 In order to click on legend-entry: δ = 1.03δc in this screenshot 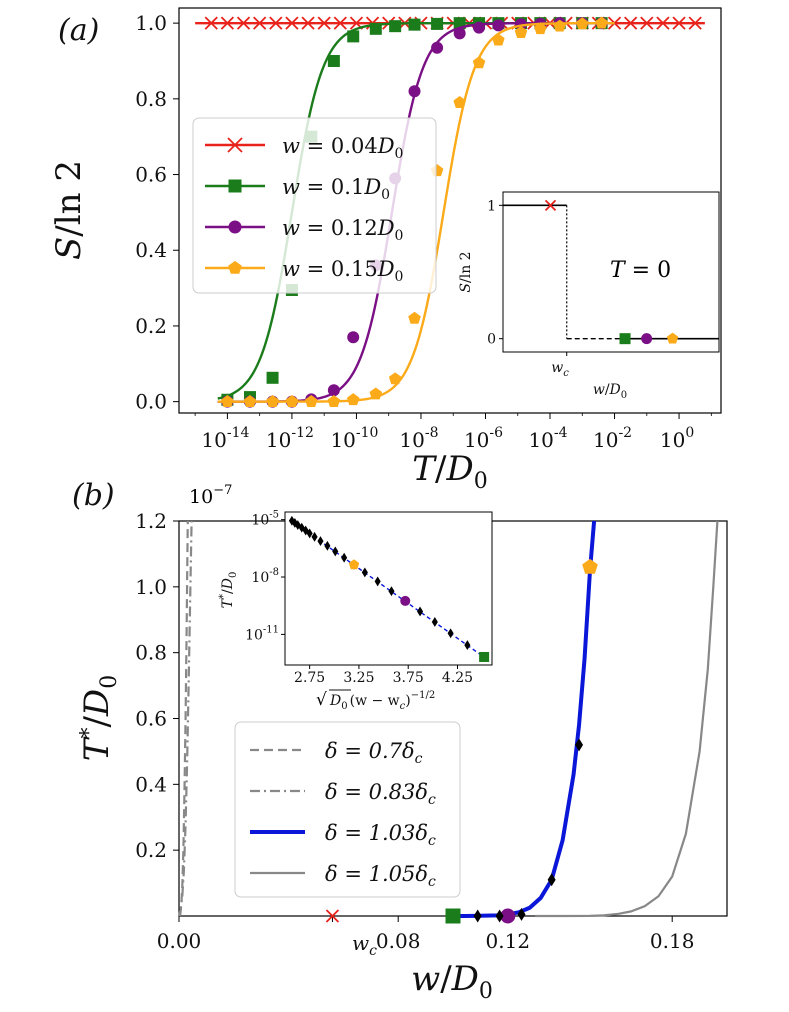, I will do `click(380, 835)`.